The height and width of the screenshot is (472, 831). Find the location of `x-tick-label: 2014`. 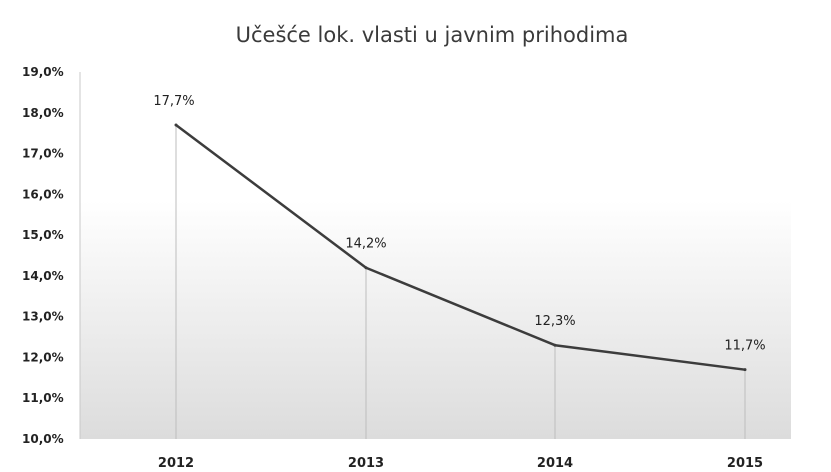

x-tick-label: 2014 is located at coordinates (555, 463).